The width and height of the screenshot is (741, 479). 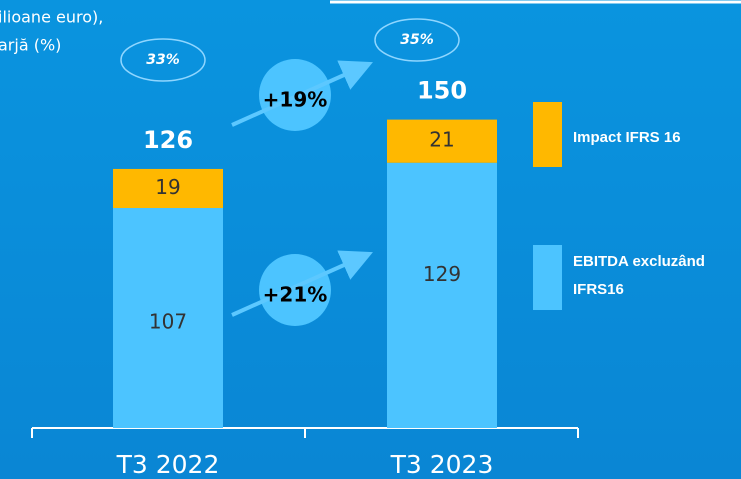 I want to click on growth-bubble, so click(x=295, y=290).